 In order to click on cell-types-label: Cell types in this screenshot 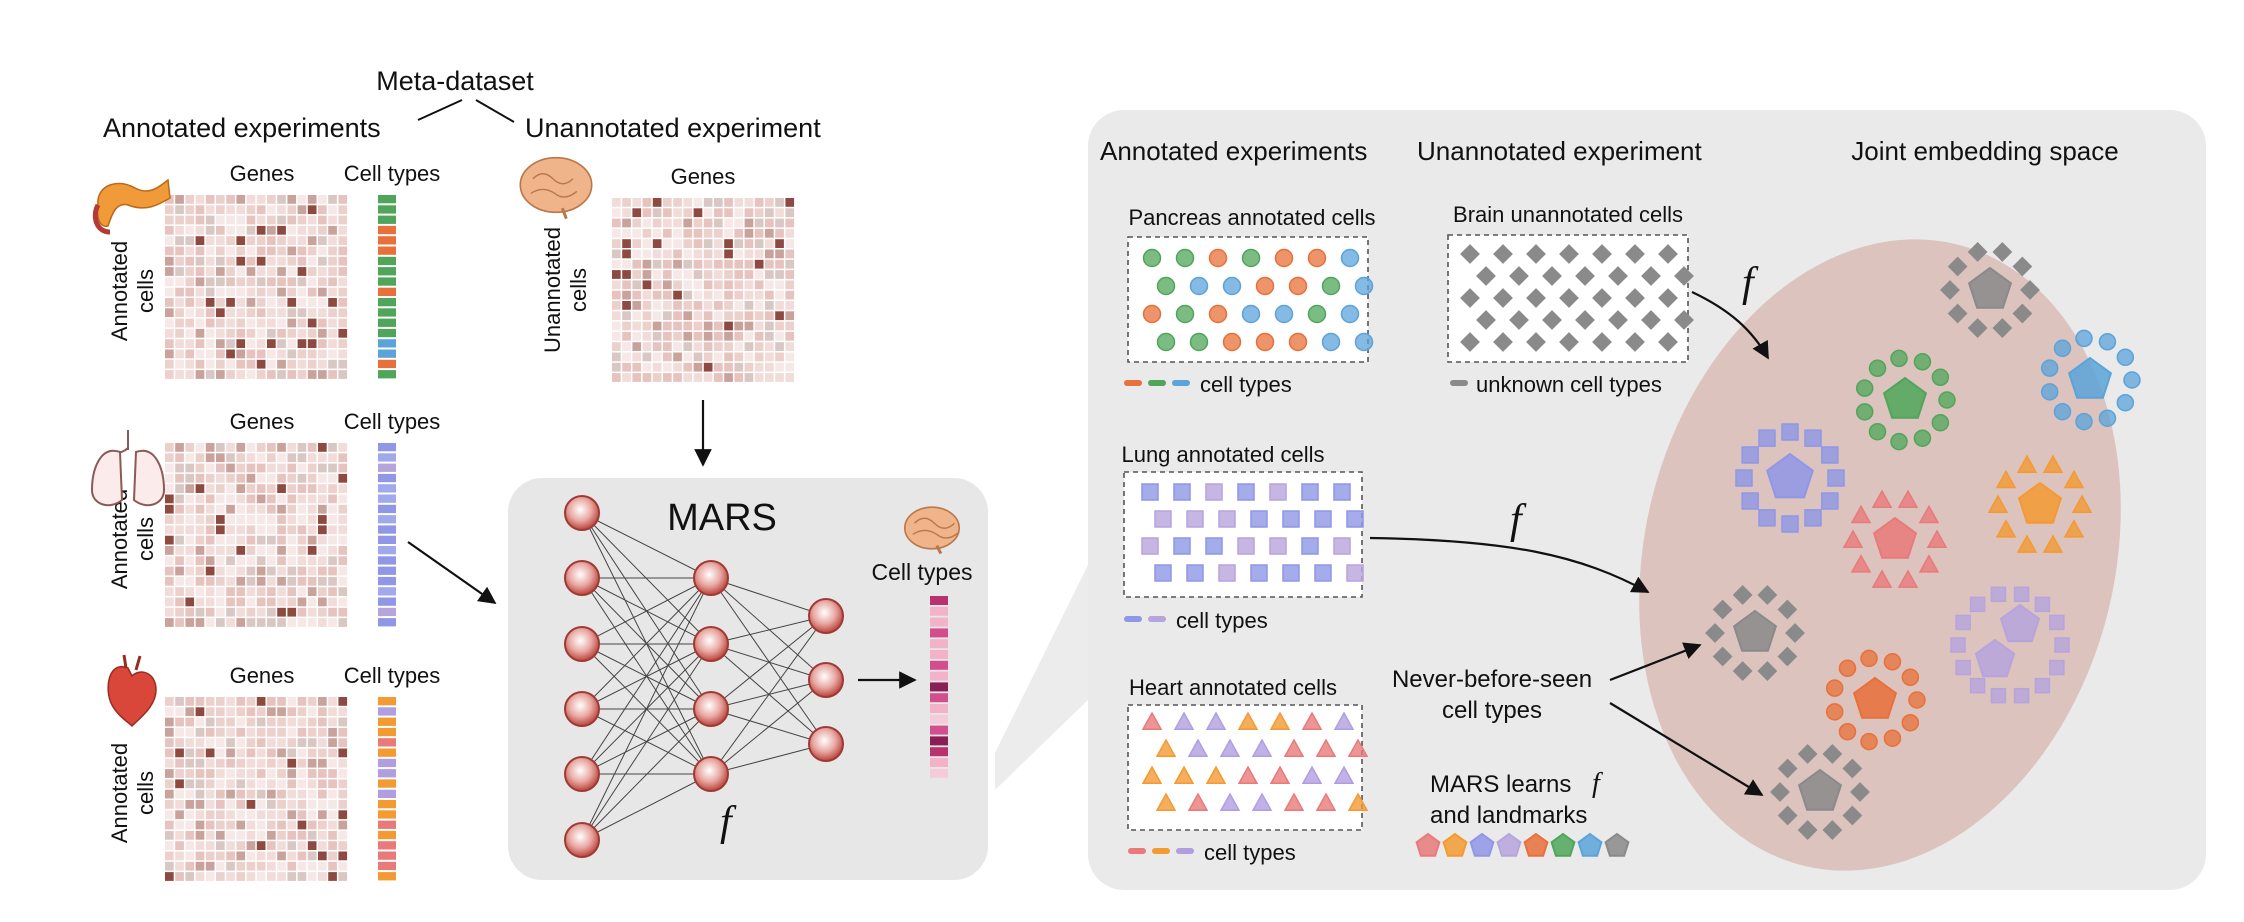, I will do `click(392, 421)`.